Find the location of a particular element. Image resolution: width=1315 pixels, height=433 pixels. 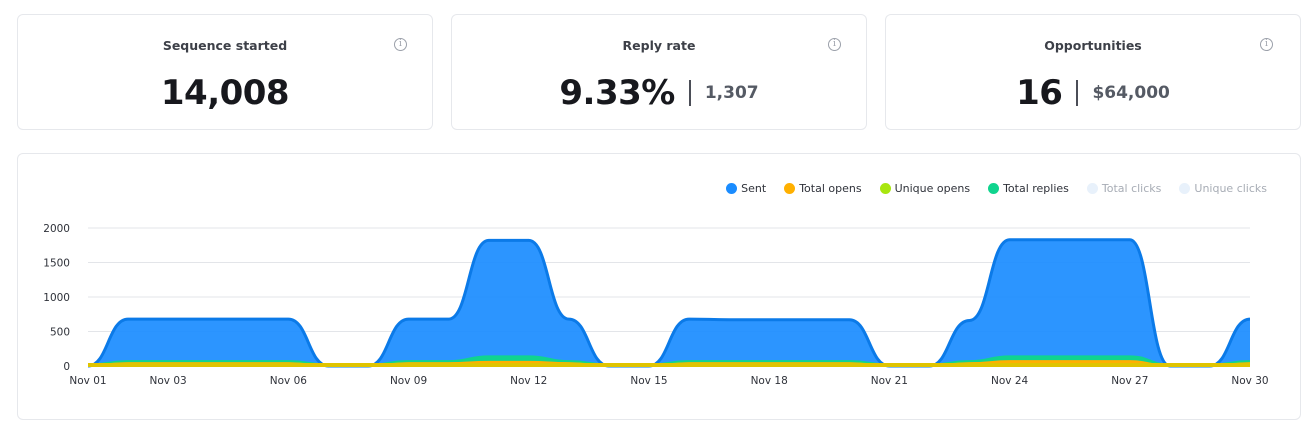

x-tick-label: Nov 27 is located at coordinates (1129, 381).